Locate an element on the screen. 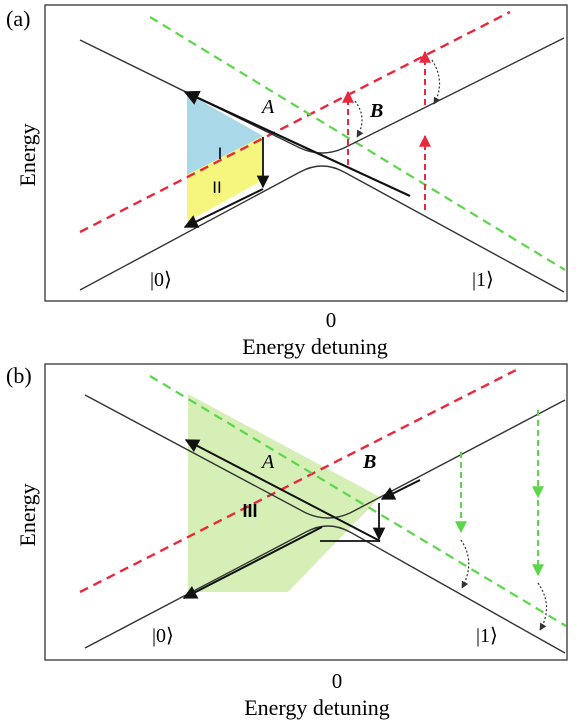 The width and height of the screenshot is (579, 724). region-II-label: II is located at coordinates (216, 187).